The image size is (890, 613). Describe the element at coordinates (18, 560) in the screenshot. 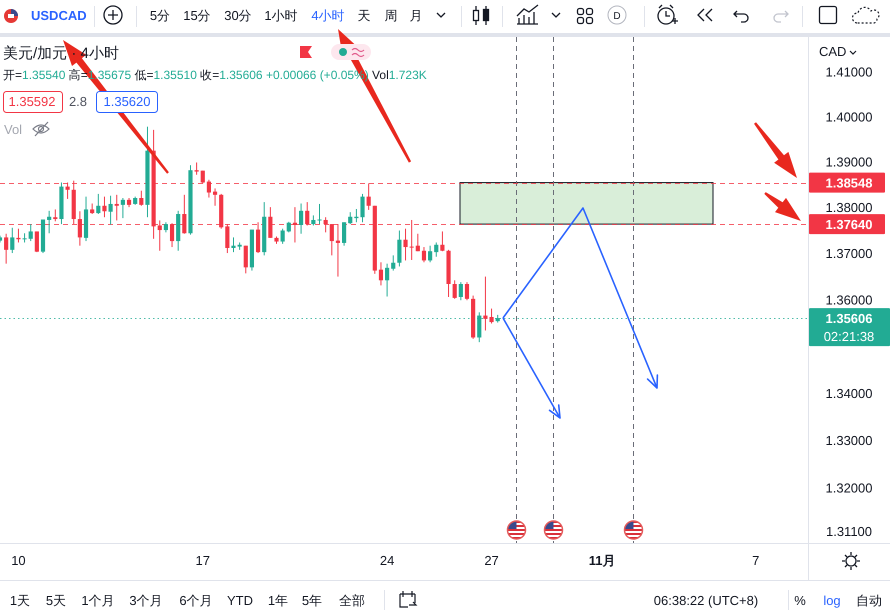

I see `x-tick-label: 10` at that location.